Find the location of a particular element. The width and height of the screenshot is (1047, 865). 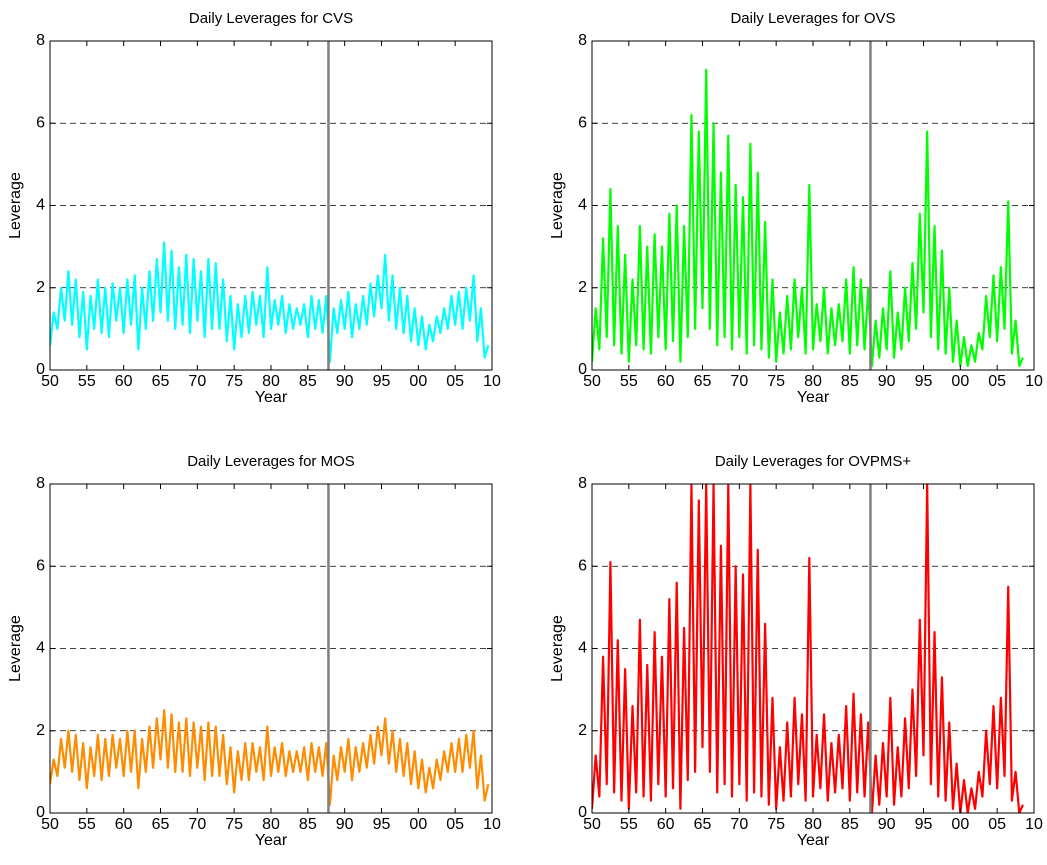

chart-title: Daily Leverages for OVS is located at coordinates (812, 18).